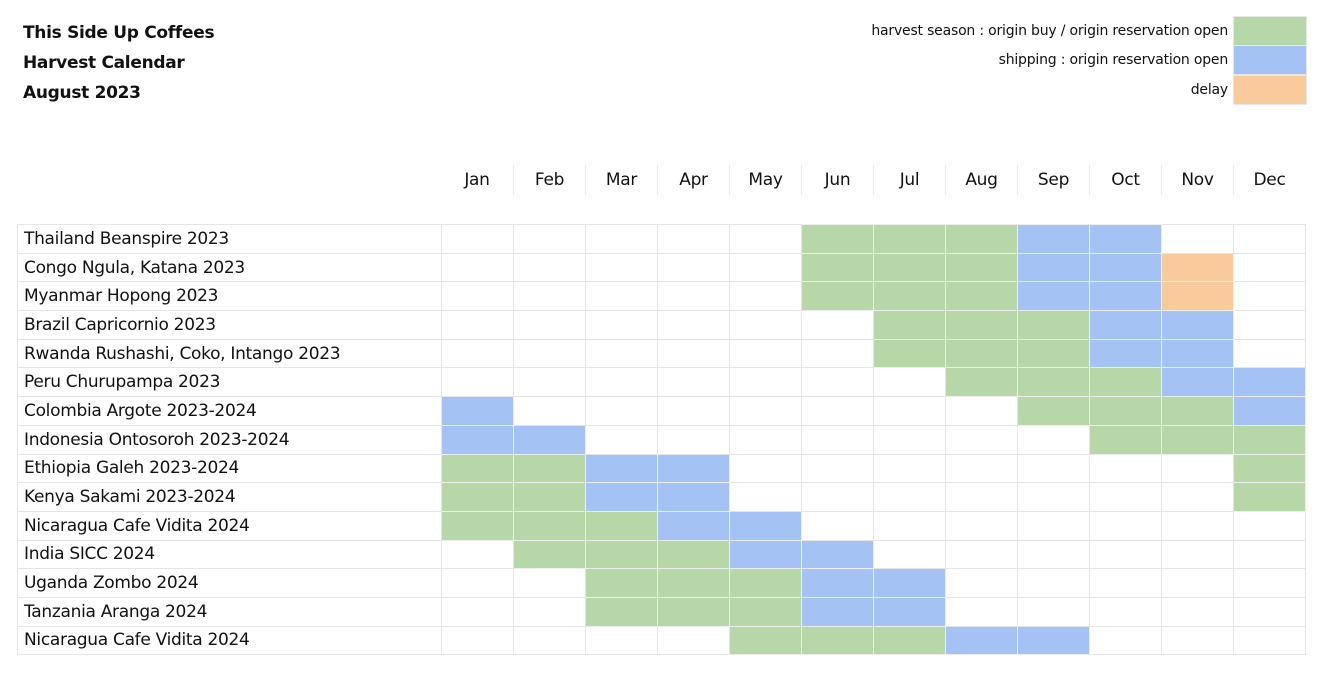  I want to click on table-row: Peru Churupampa 2023, so click(661, 382).